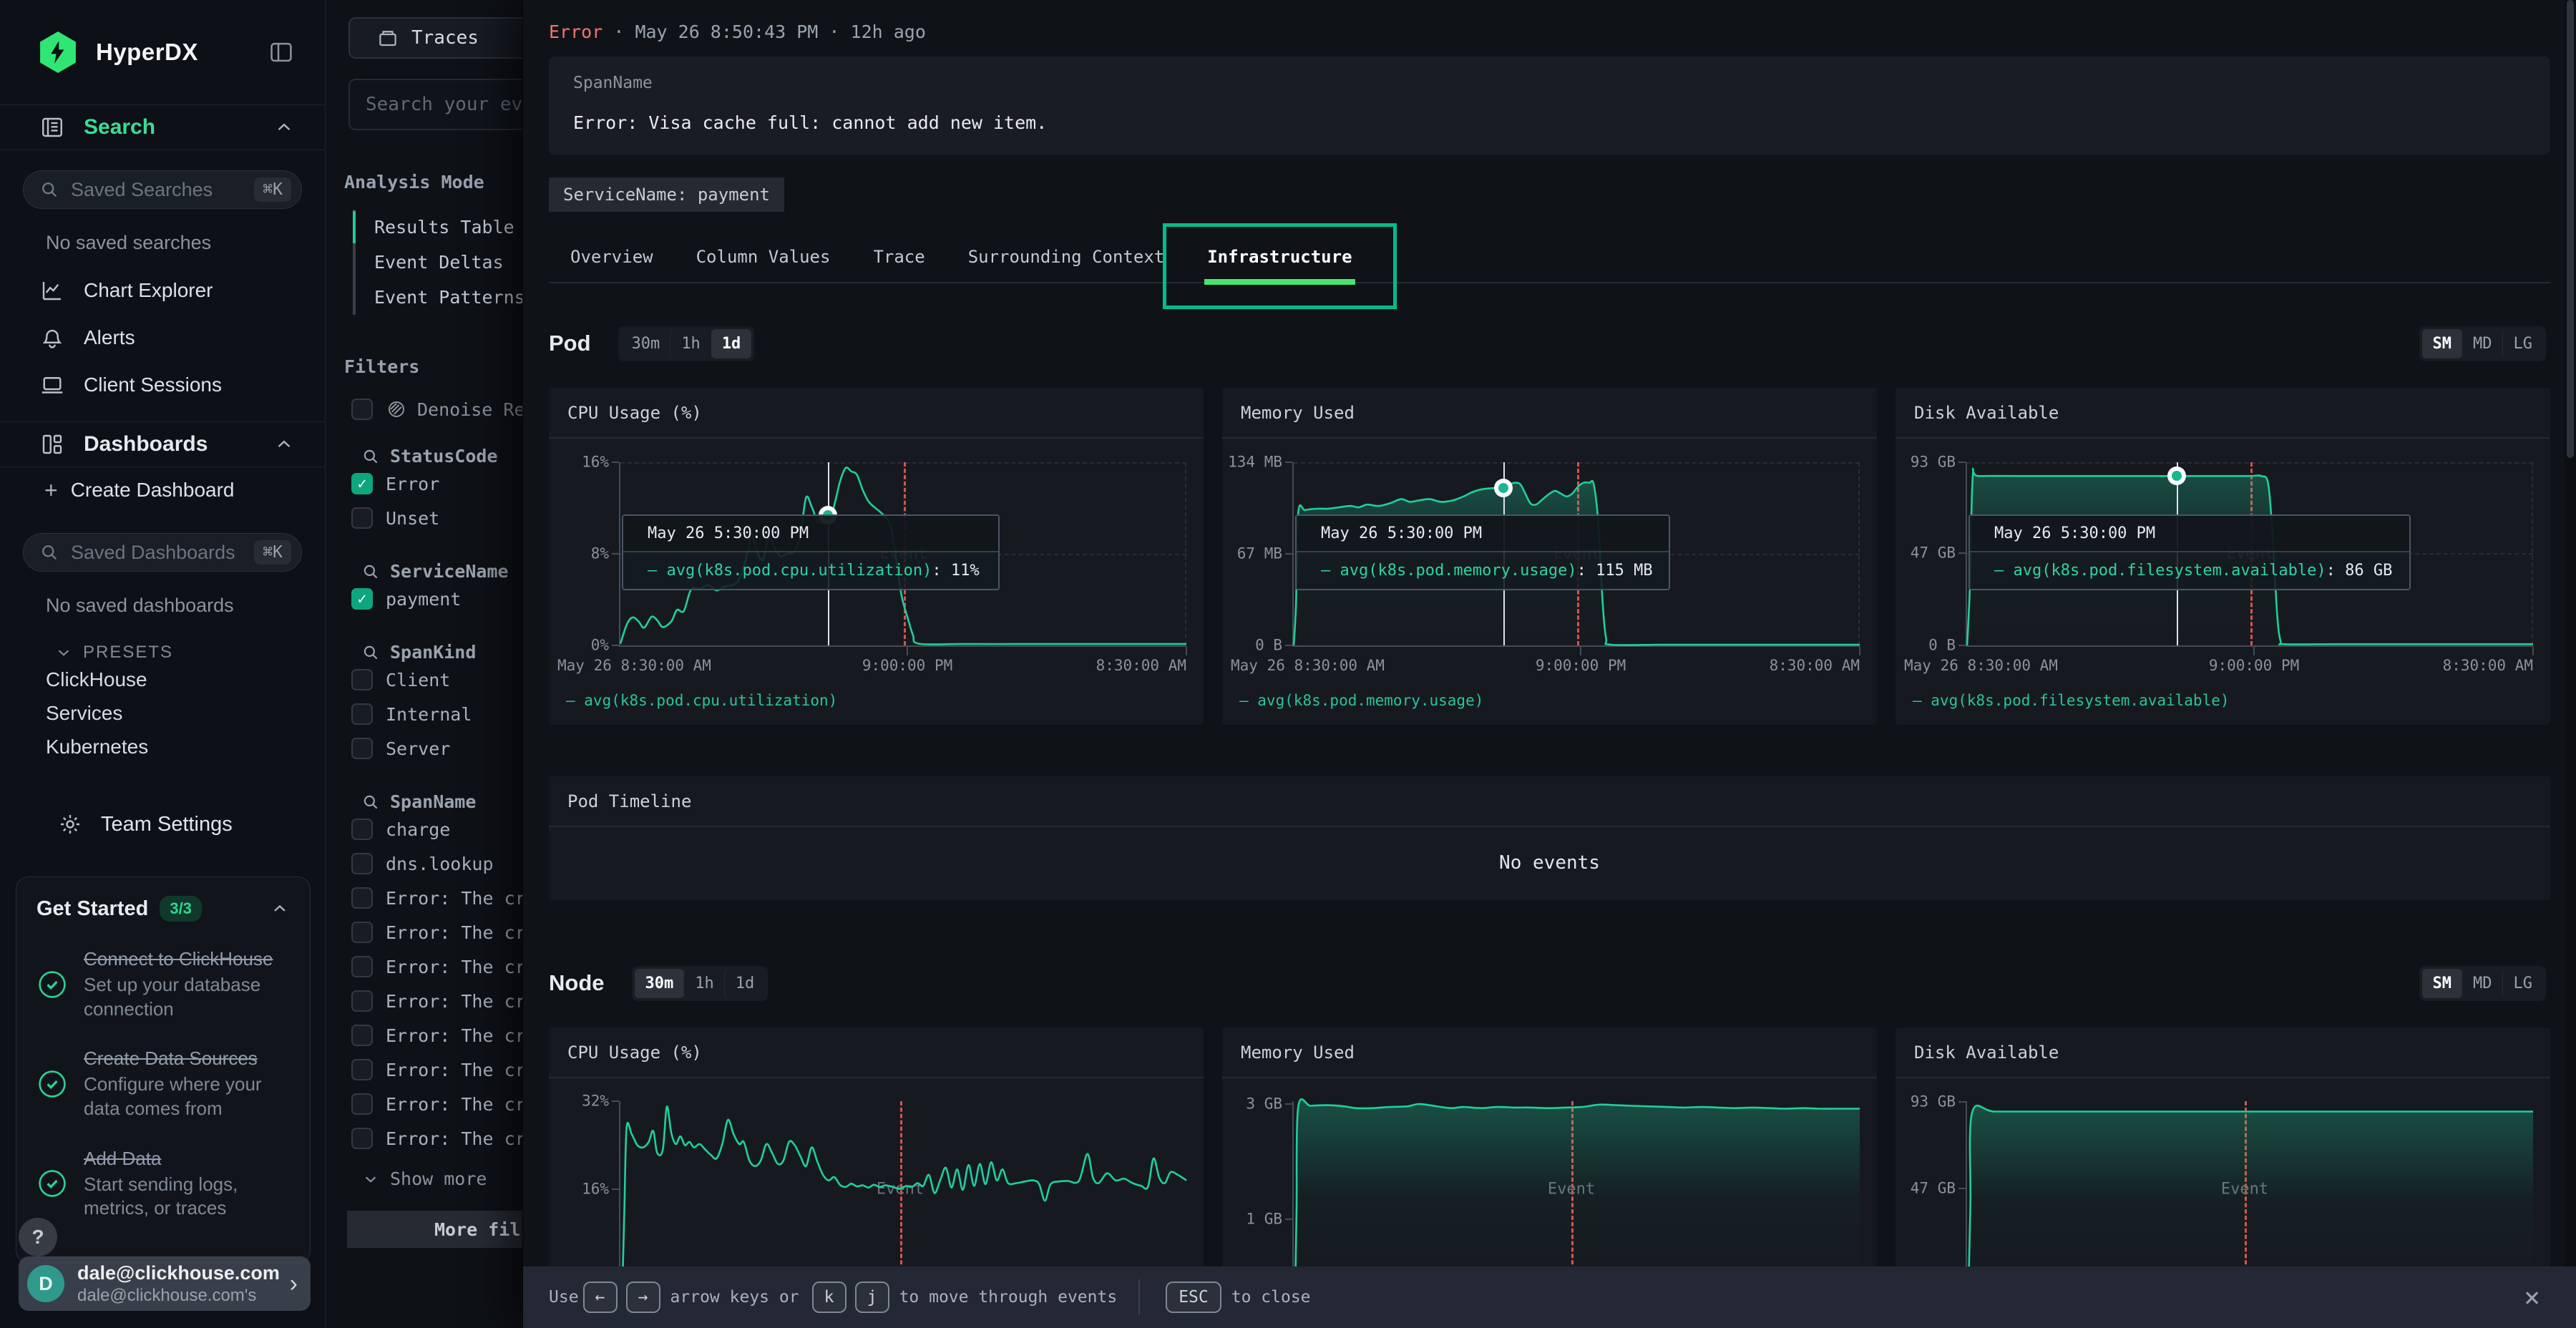 This screenshot has height=1328, width=2576. I want to click on sidebar-preset-services: Services, so click(162, 713).